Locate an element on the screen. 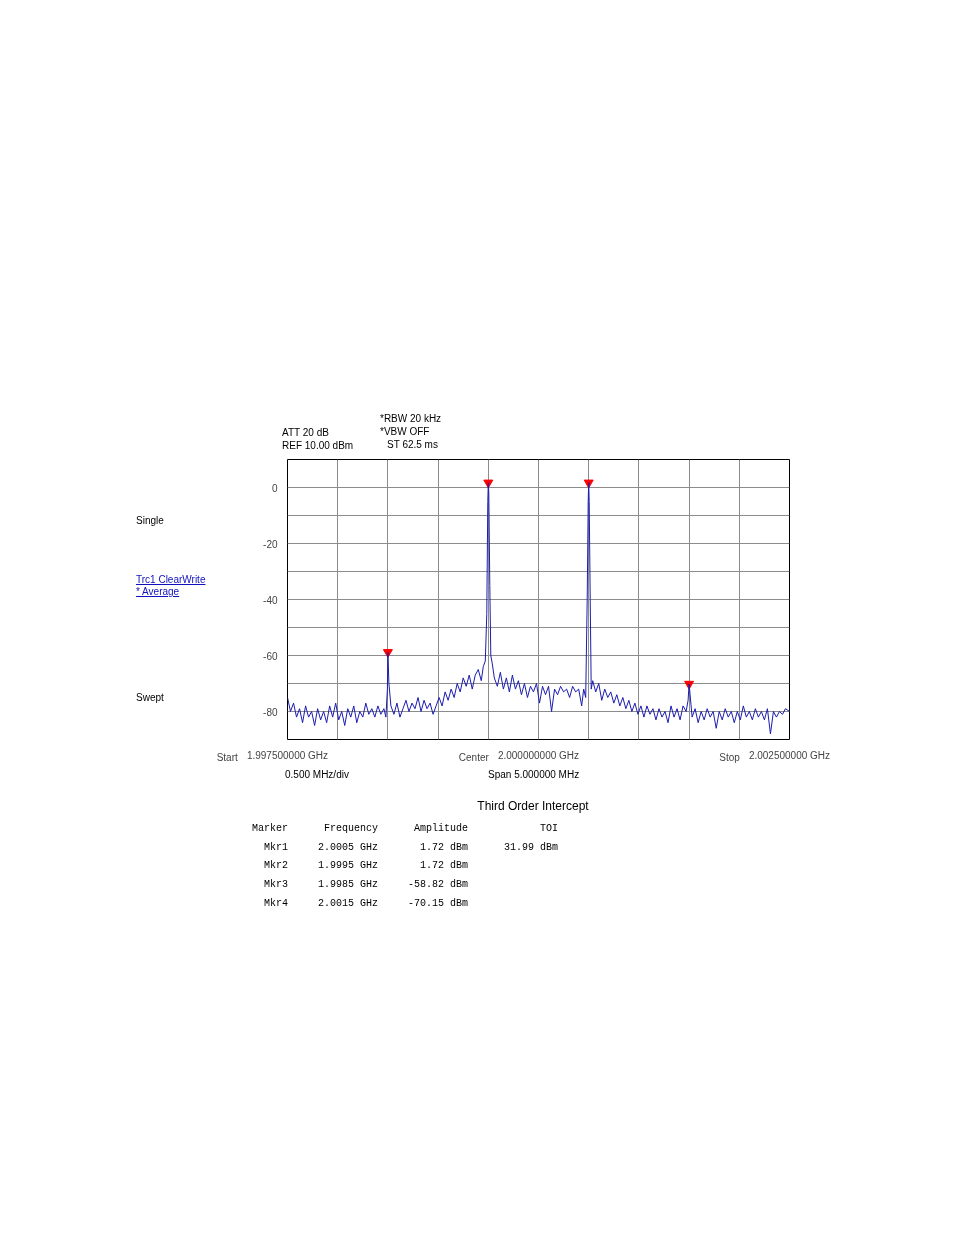 The width and height of the screenshot is (954, 1235). text: ST 62.5 ms is located at coordinates (412, 445).